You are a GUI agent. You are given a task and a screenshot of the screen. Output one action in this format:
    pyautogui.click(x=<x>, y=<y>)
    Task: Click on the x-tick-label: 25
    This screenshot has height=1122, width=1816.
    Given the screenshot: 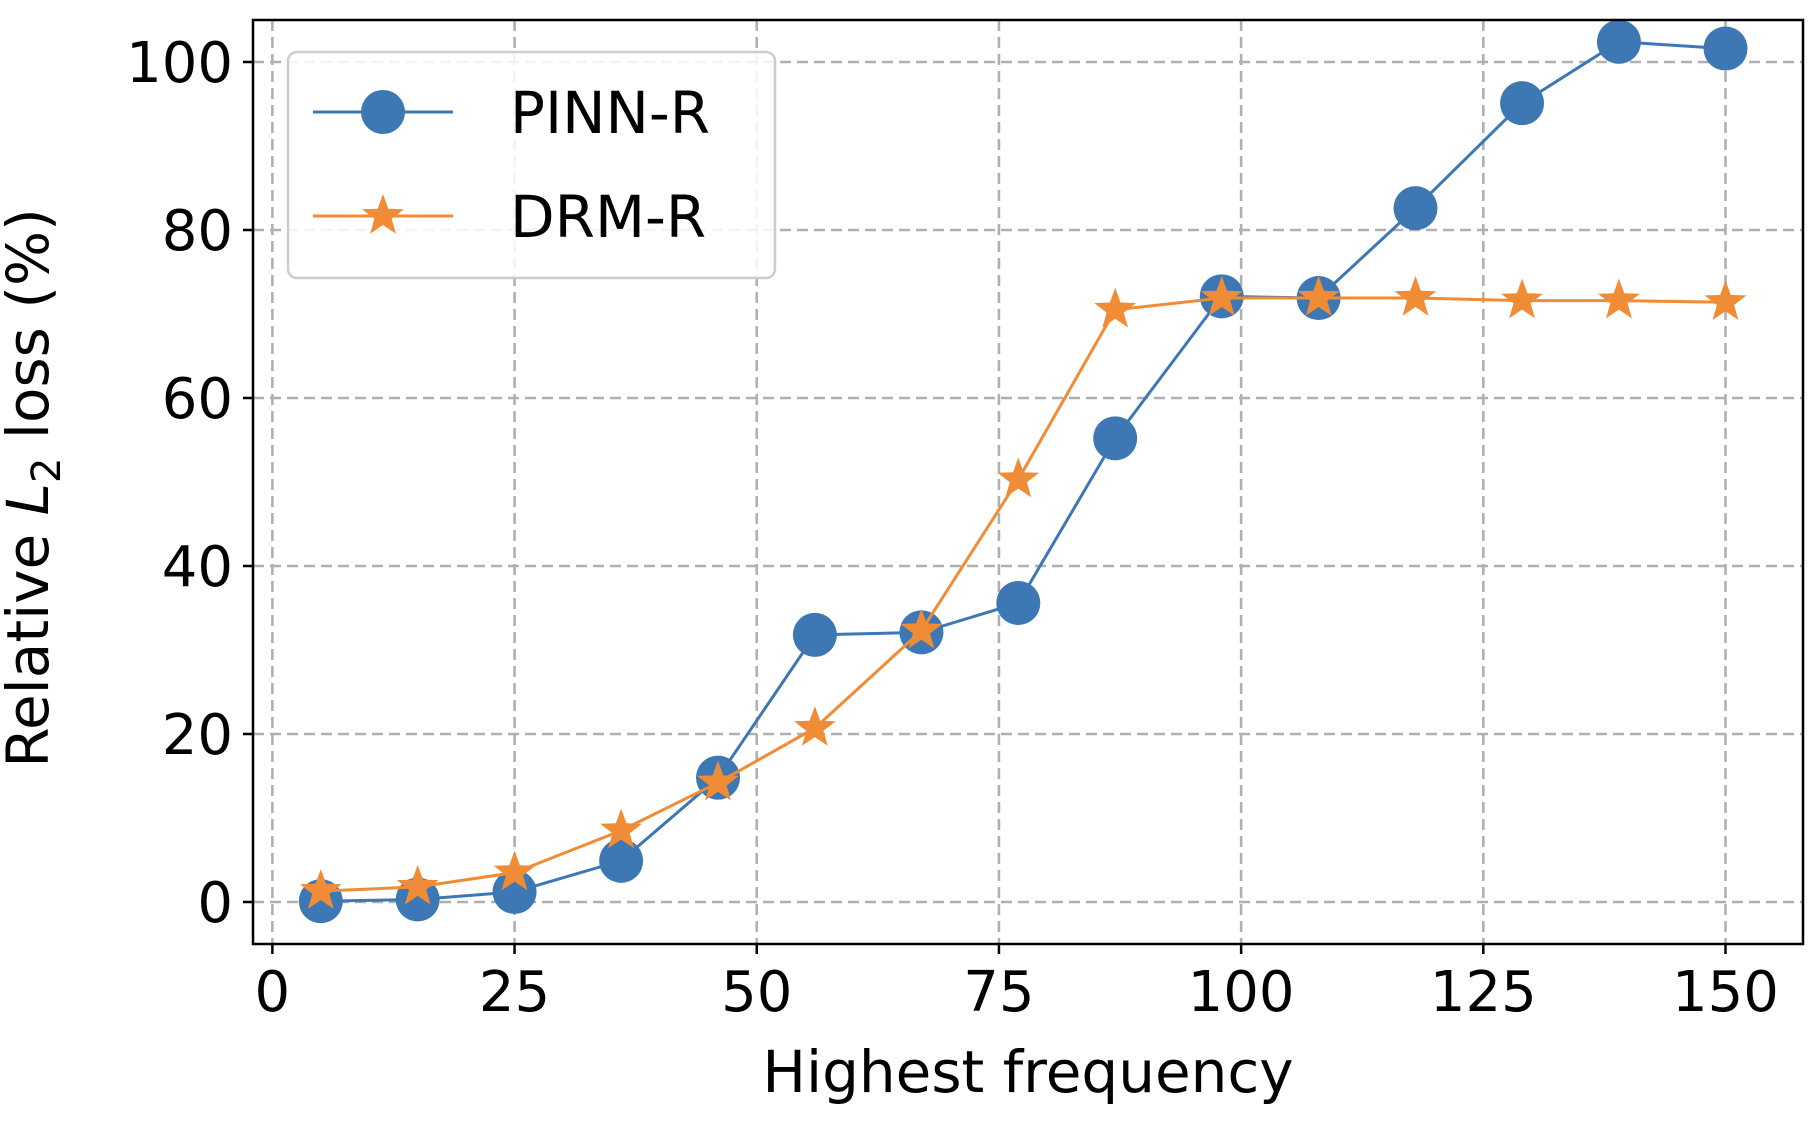 What is the action you would take?
    pyautogui.click(x=514, y=992)
    